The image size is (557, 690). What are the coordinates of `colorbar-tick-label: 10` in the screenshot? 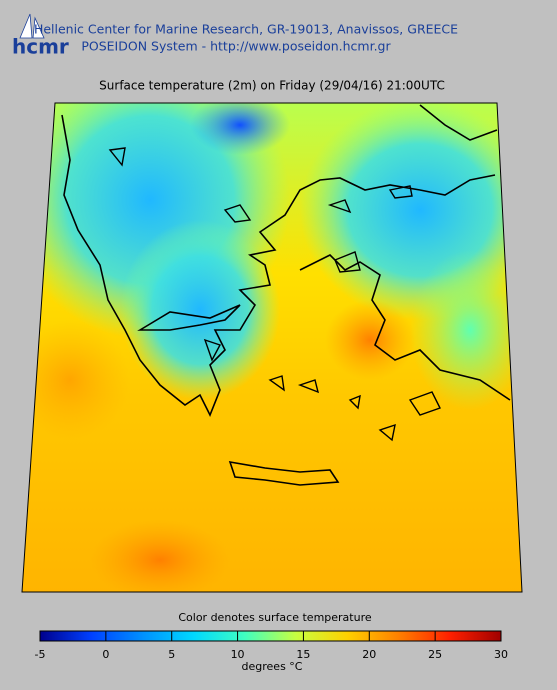 It's located at (238, 654).